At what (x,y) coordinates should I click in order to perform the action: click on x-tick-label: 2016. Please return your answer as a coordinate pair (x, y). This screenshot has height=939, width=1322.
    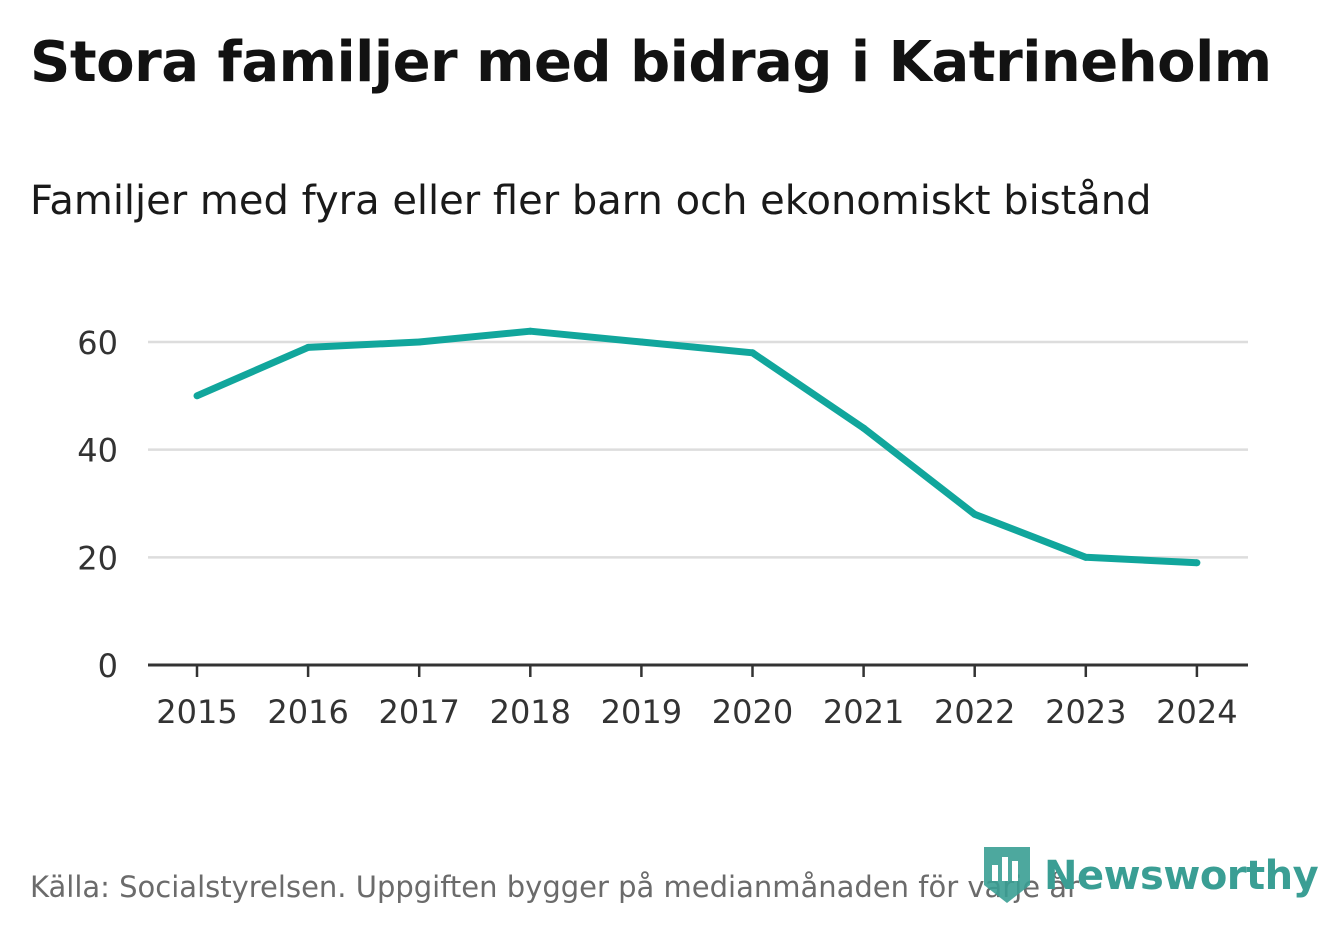
    Looking at the image, I should click on (307, 712).